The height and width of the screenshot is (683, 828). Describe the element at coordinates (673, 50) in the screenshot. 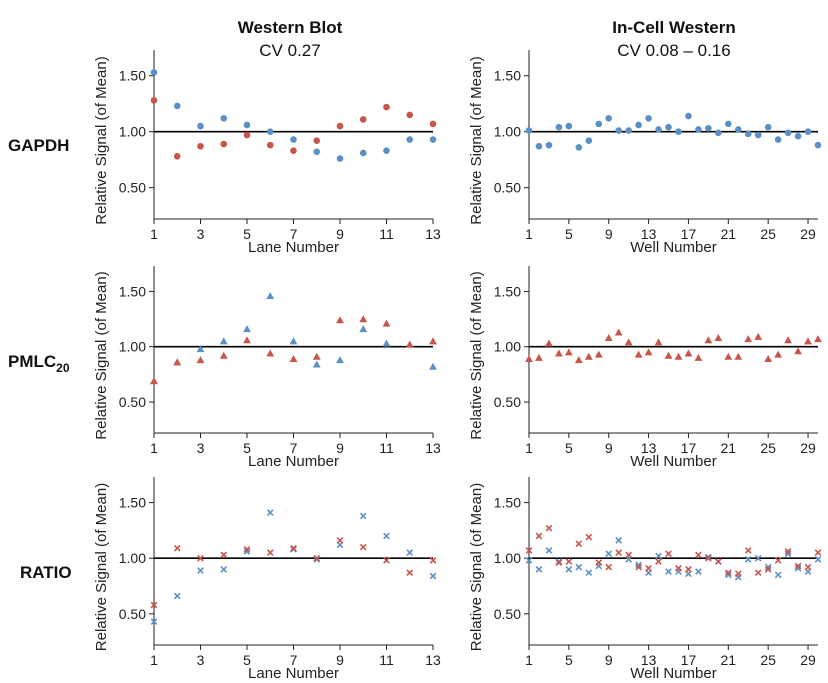

I see `column-subtitle-in-cell-western: CV 0.08 – 0.16` at that location.